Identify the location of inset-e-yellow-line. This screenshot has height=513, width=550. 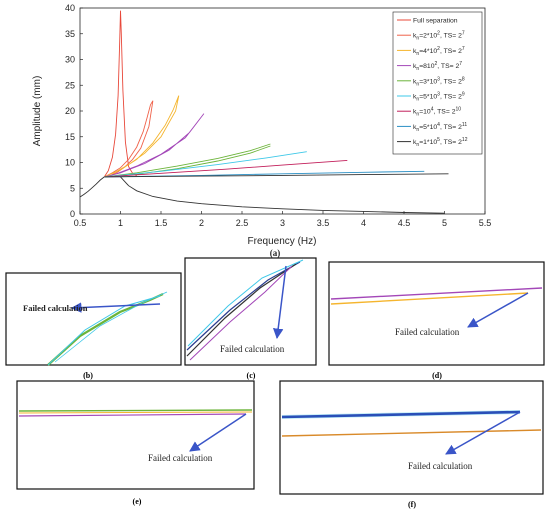
(135, 412).